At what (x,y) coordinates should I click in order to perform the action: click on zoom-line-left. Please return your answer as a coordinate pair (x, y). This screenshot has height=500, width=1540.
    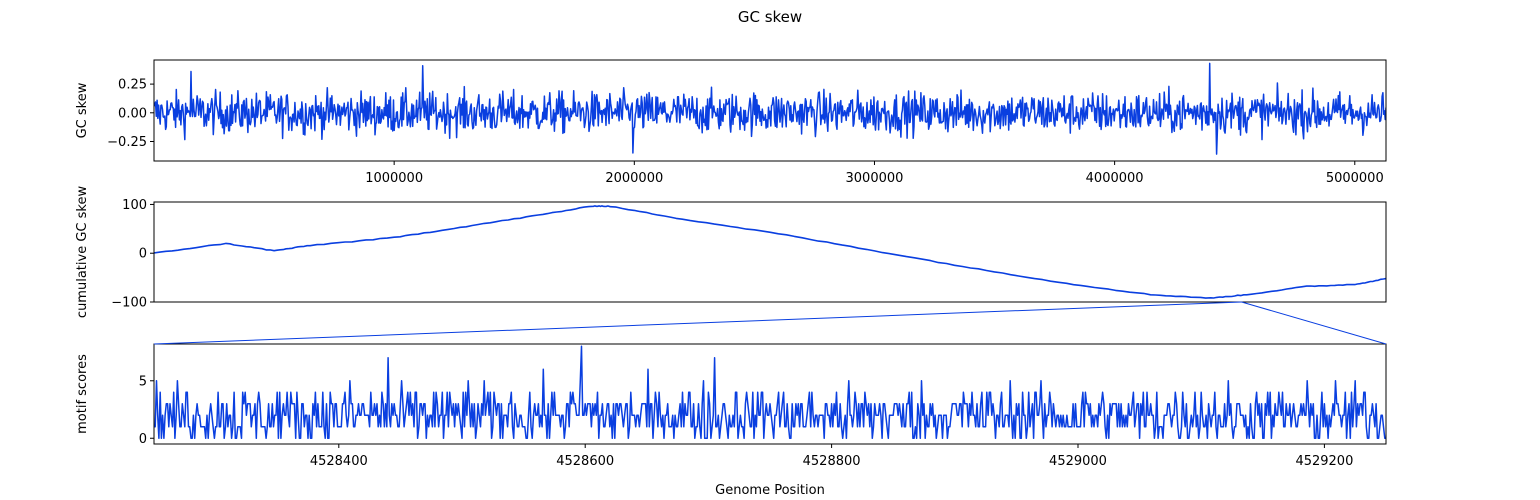
    Looking at the image, I should click on (697, 323).